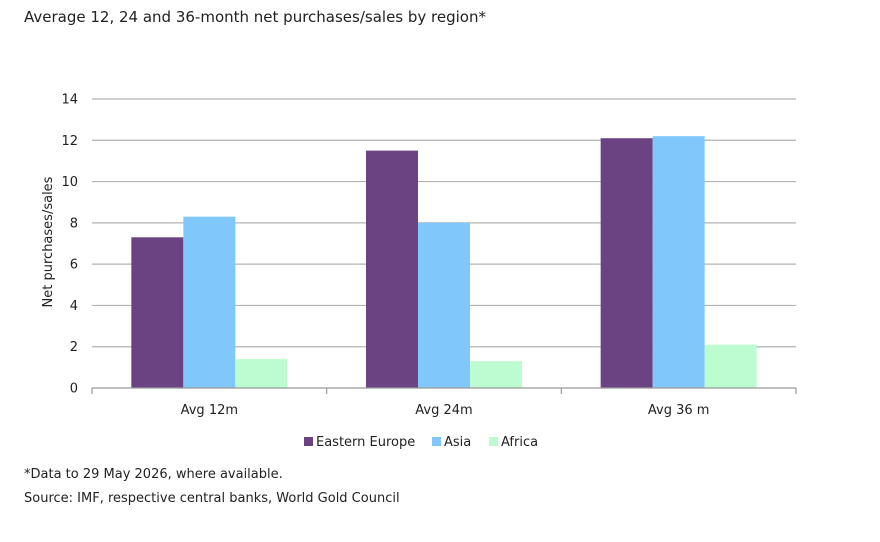 The width and height of the screenshot is (880, 542). I want to click on y-tick-label: 6, so click(74, 265).